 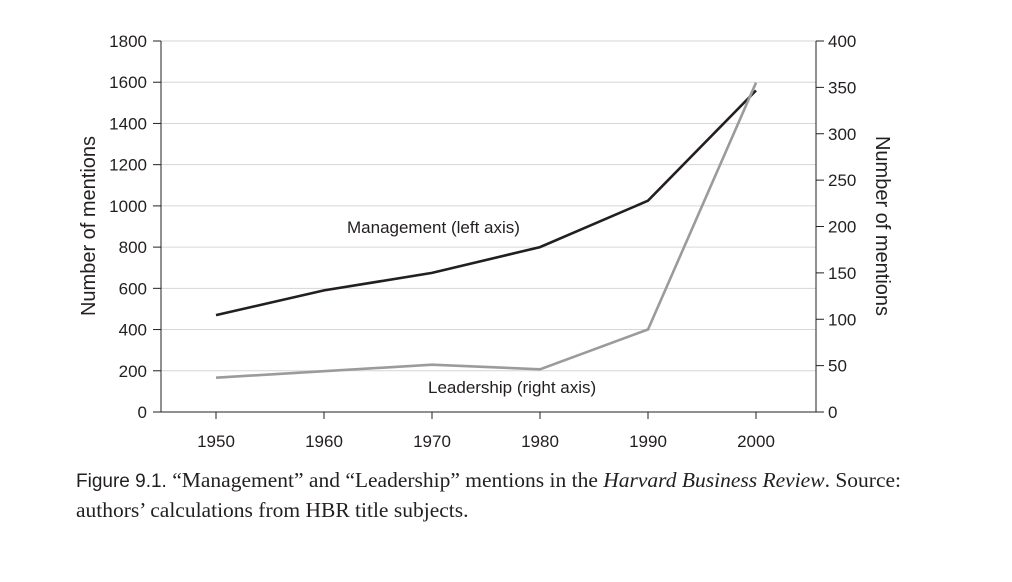 I want to click on x-tick-label: 1960, so click(x=324, y=441).